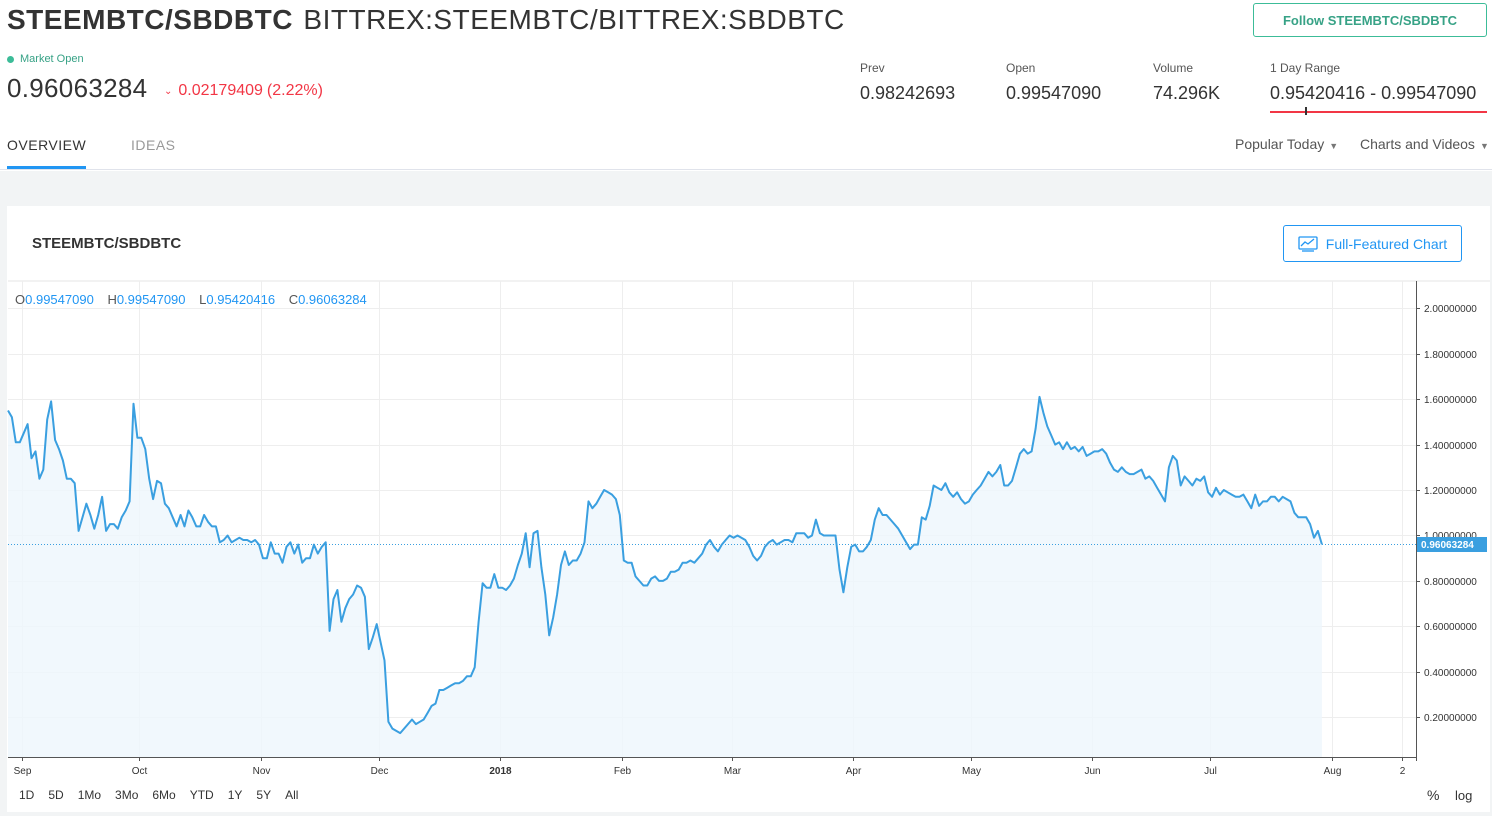 The height and width of the screenshot is (816, 1492). Describe the element at coordinates (1378, 112) in the screenshot. I see `day-range-bar` at that location.